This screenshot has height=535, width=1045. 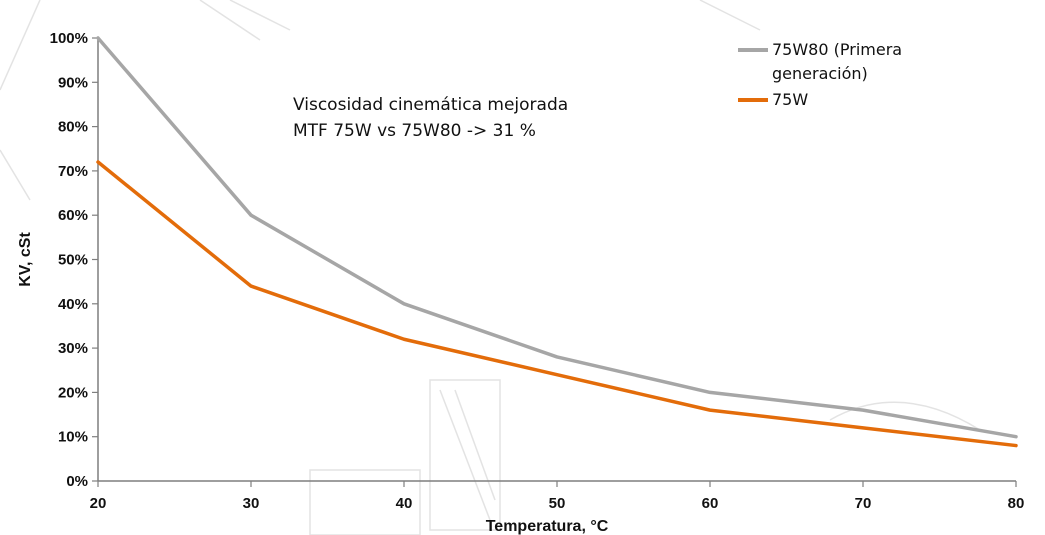 What do you see at coordinates (430, 105) in the screenshot?
I see `annotation-line-1: Viscosidad cinemática mejorada` at bounding box center [430, 105].